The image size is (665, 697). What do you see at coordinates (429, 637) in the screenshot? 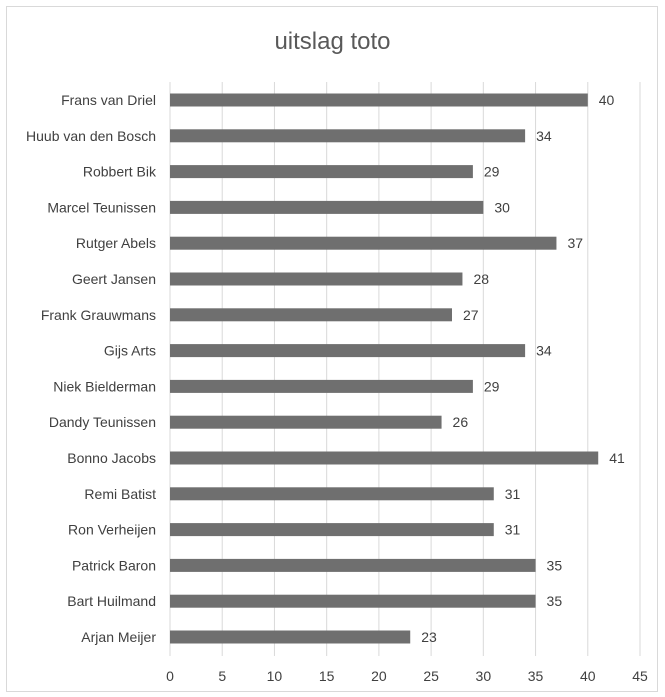
I see `data-label: 23` at bounding box center [429, 637].